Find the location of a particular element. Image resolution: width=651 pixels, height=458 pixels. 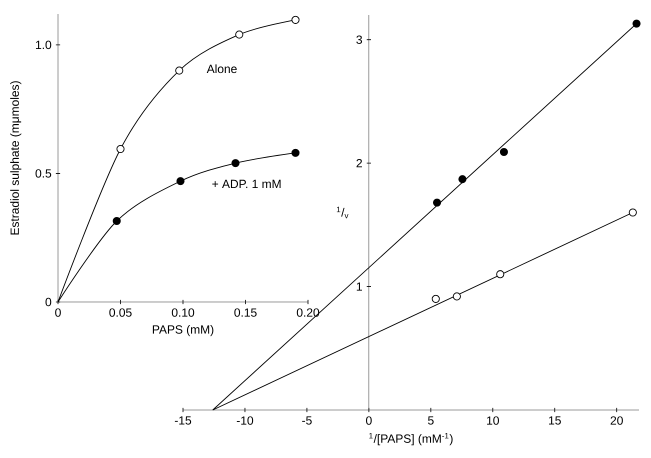

x-tick-label: 0.15 is located at coordinates (245, 312).